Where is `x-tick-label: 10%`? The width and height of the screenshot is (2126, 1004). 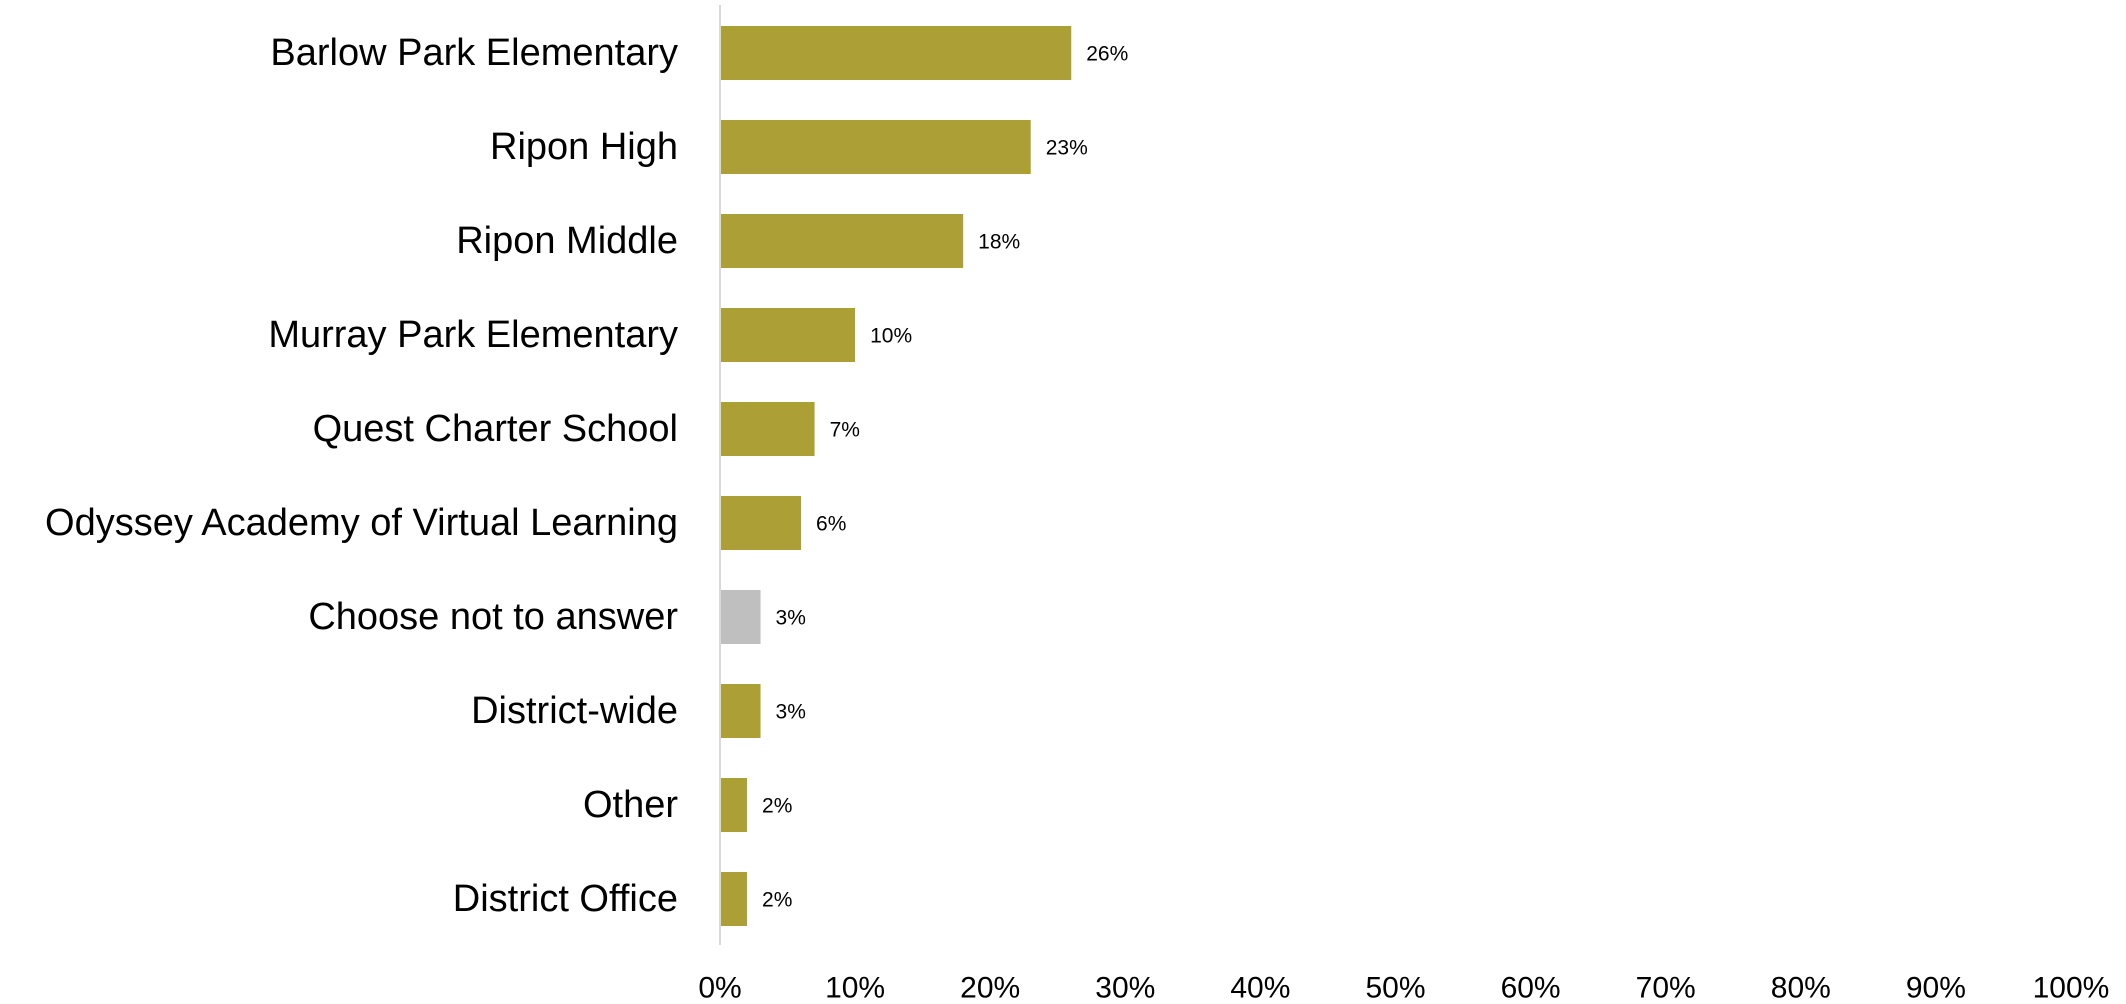
x-tick-label: 10% is located at coordinates (855, 988).